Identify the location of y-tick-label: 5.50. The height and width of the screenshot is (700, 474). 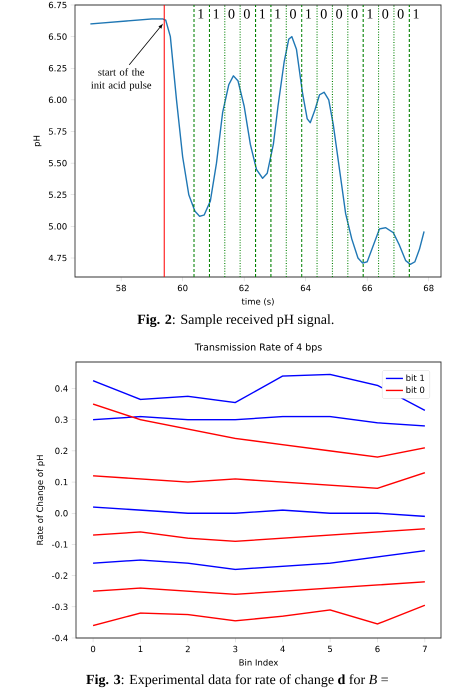
(57, 163).